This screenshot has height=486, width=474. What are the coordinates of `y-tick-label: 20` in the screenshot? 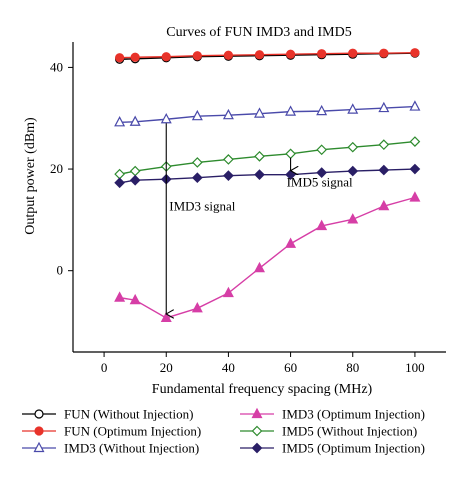 It's located at (56, 168).